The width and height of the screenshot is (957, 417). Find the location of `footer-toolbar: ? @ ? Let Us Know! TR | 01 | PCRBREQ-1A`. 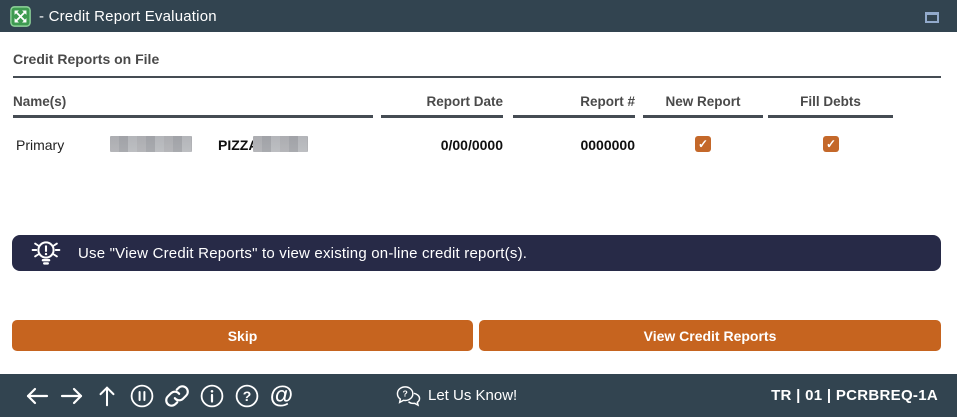

footer-toolbar: ? @ ? Let Us Know! TR | 01 | PCRBREQ-1A is located at coordinates (478, 395).